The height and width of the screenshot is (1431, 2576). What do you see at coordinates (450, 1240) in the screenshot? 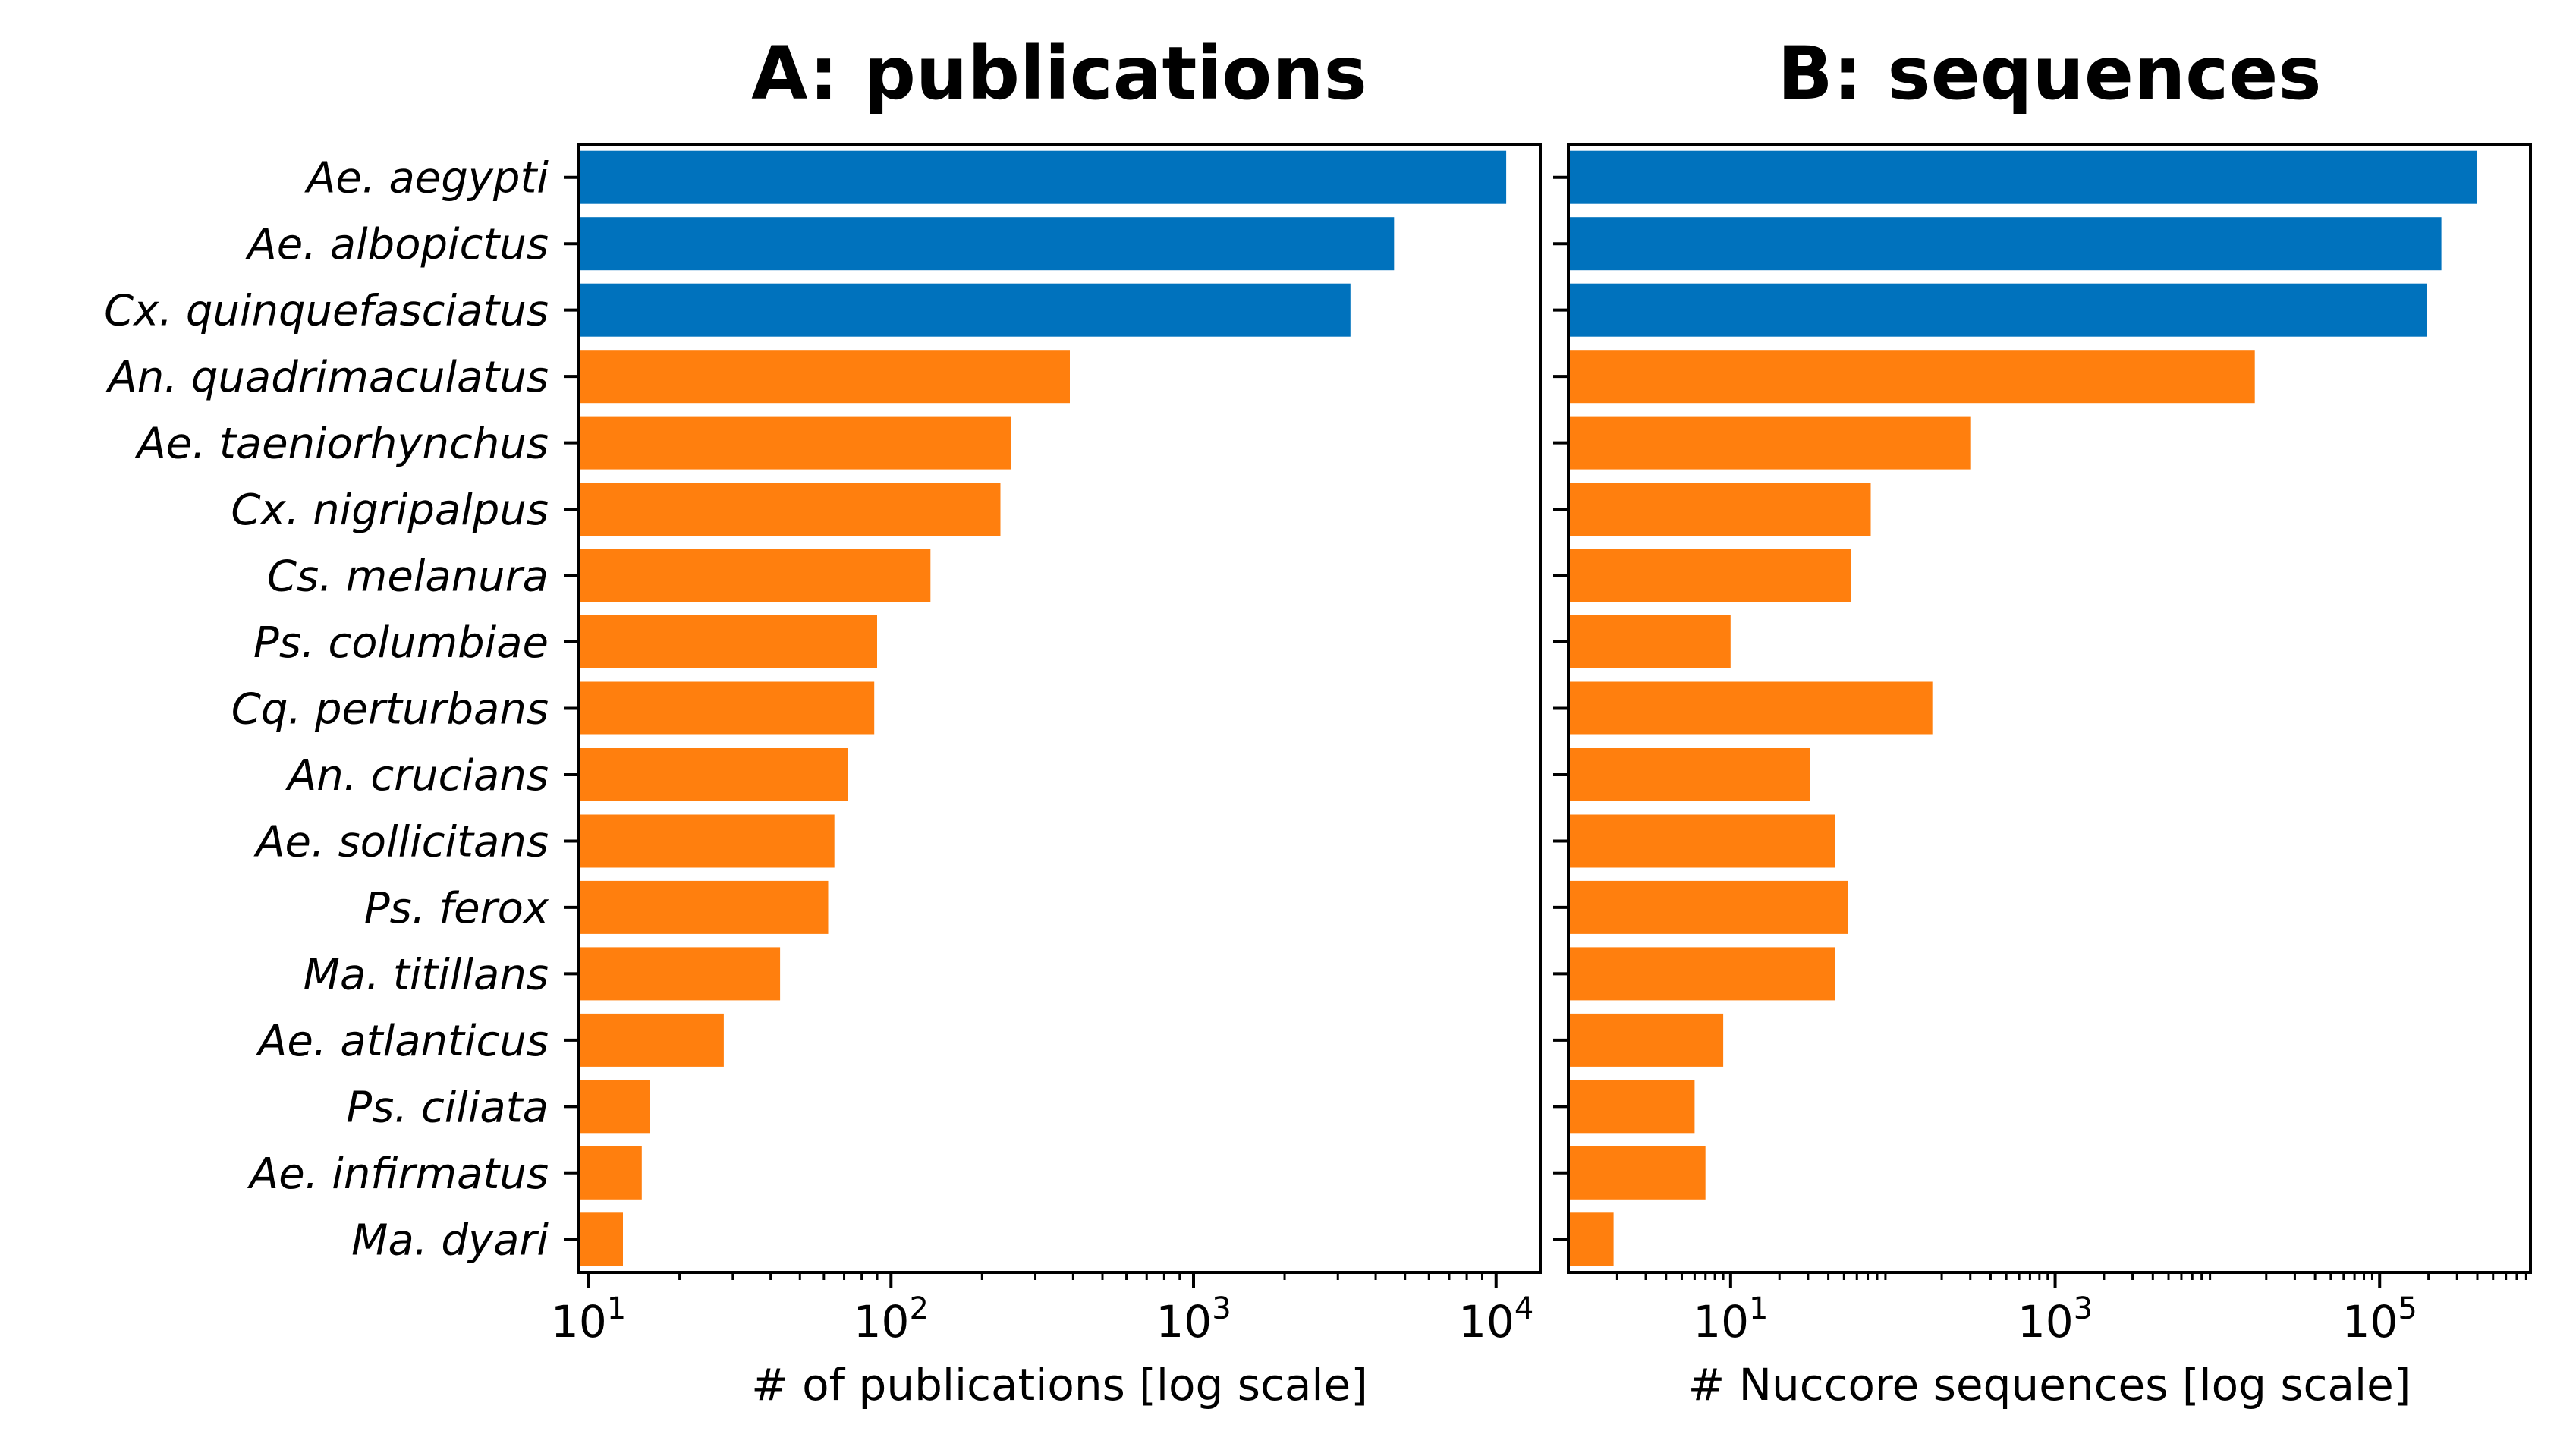
I see `category-label: Ma. dyari` at bounding box center [450, 1240].